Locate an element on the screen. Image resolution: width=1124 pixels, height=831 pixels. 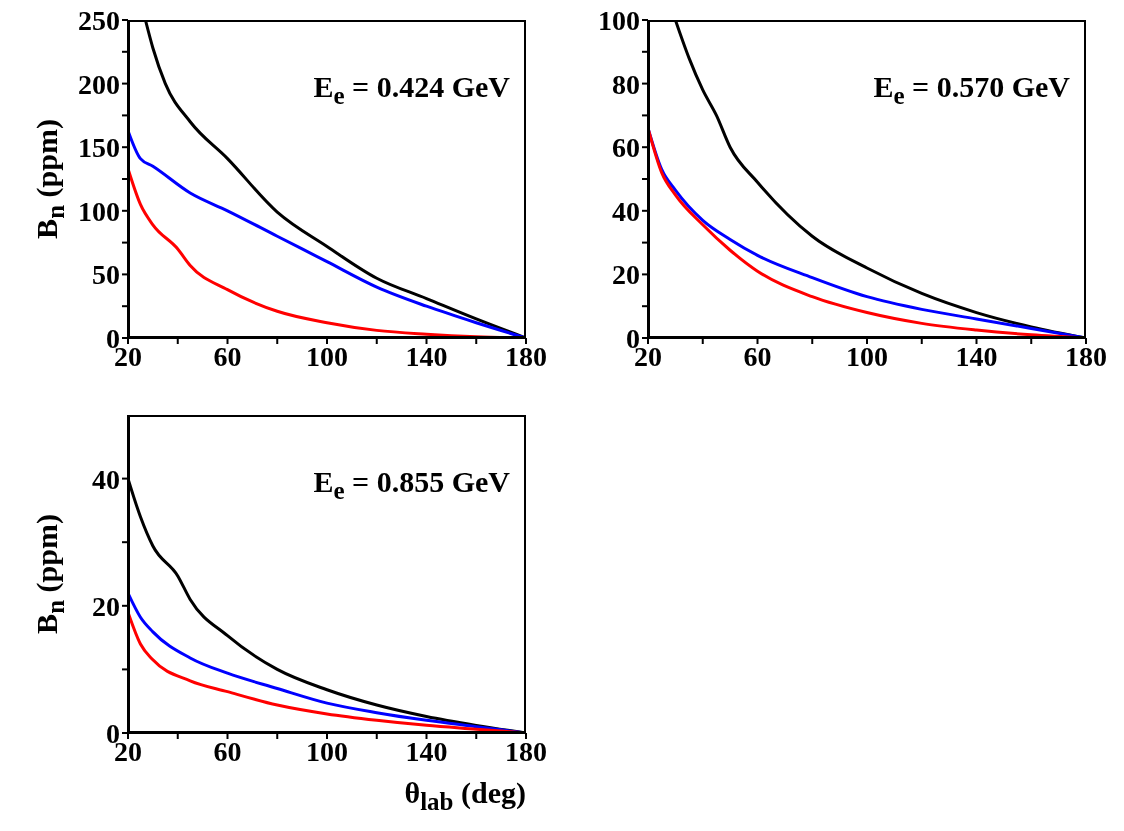
y-tick-label: 80 is located at coordinates (626, 84).